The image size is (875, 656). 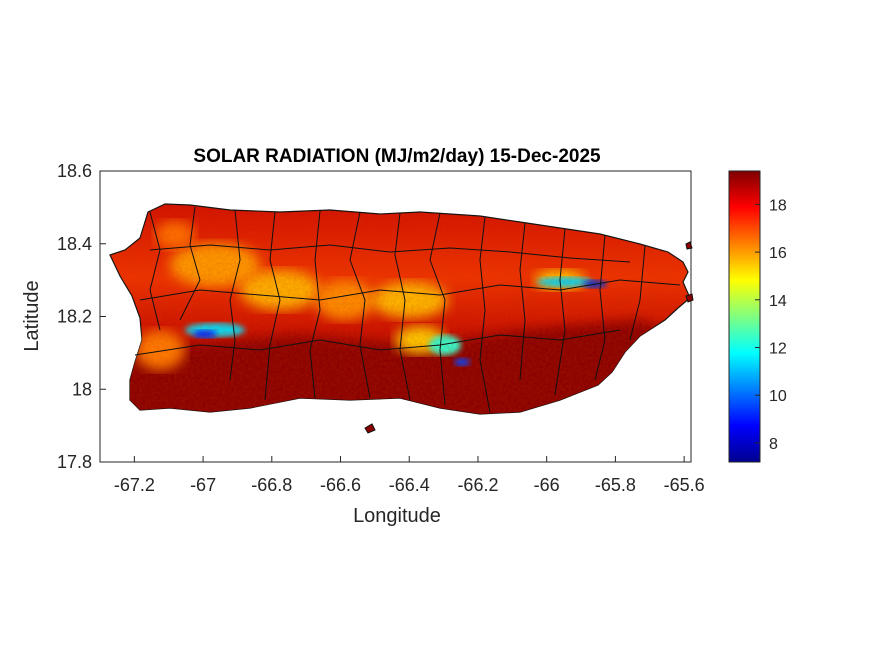 I want to click on colorbar: 8 10 12 14 16 18, so click(x=757, y=316).